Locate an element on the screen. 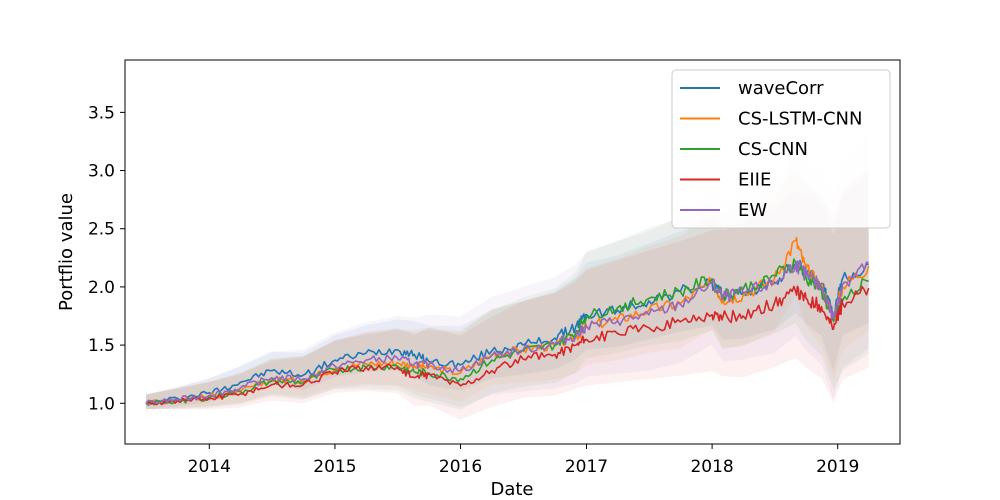 This screenshot has width=1000, height=500. y-tick-label: 1.5 is located at coordinates (101, 346).